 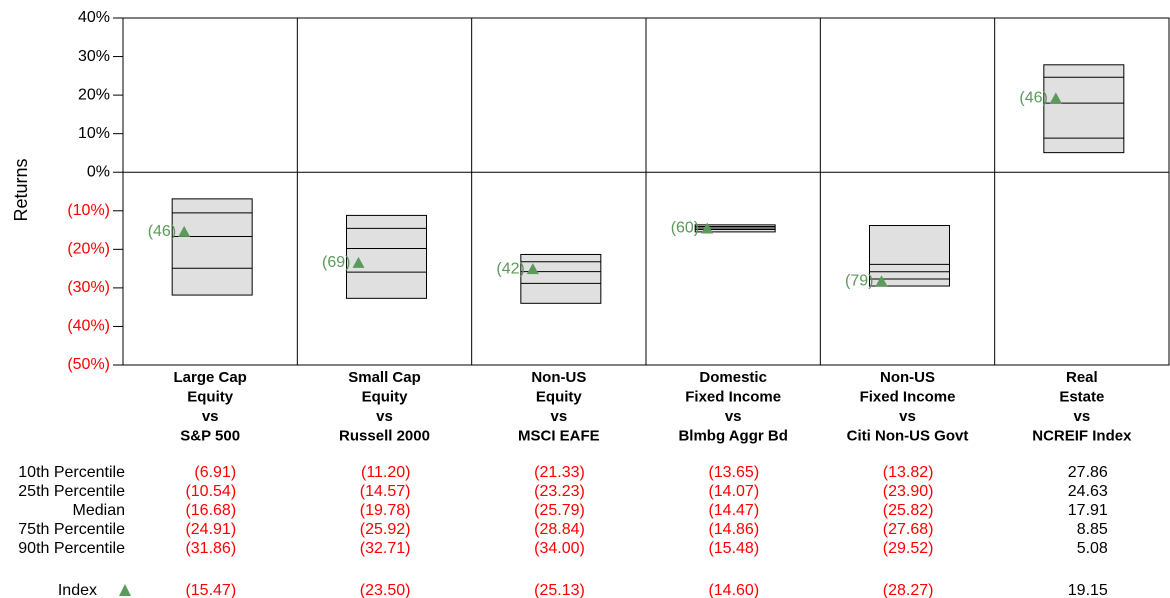 I want to click on table-value: (15.48), so click(x=733, y=548).